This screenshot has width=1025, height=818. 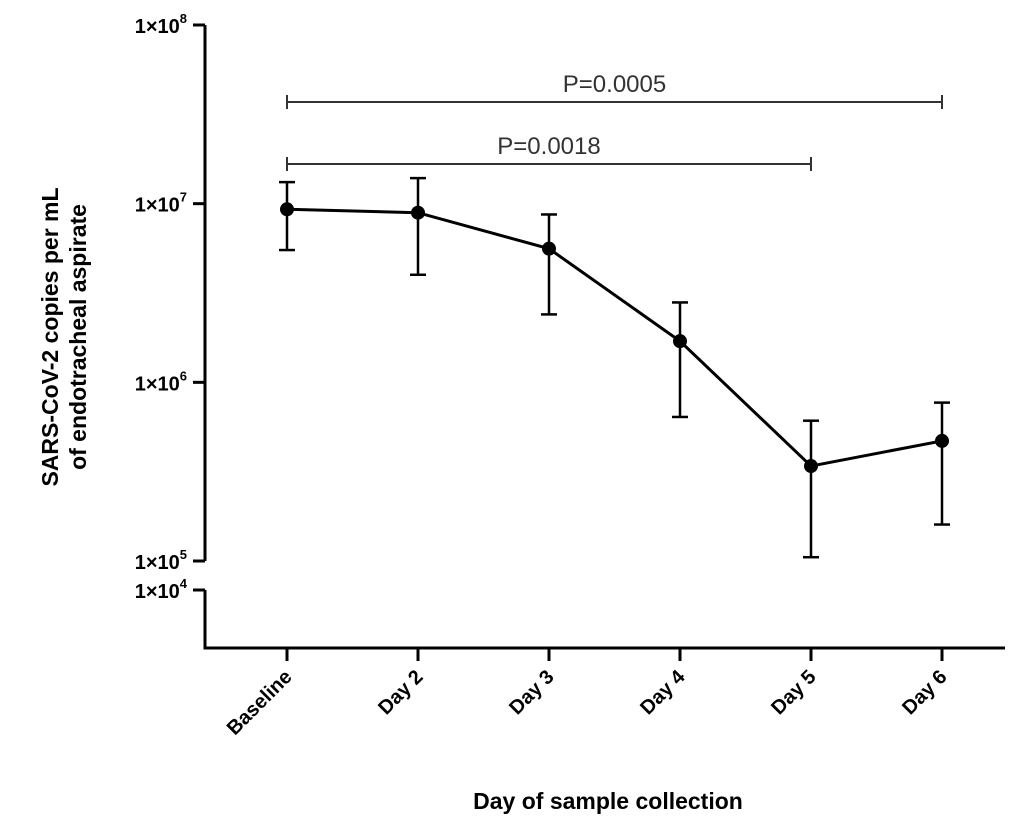 I want to click on y-axis-title-line1: SARS-CoV-2 copies per mL, so click(x=50, y=336).